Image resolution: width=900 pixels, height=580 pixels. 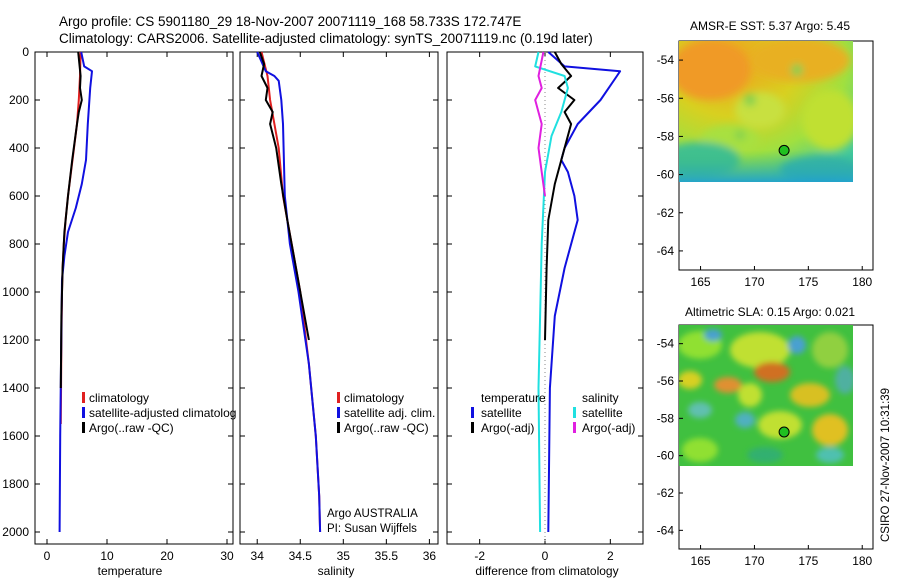 What do you see at coordinates (766, 395) in the screenshot?
I see `altimetric-sla-field` at bounding box center [766, 395].